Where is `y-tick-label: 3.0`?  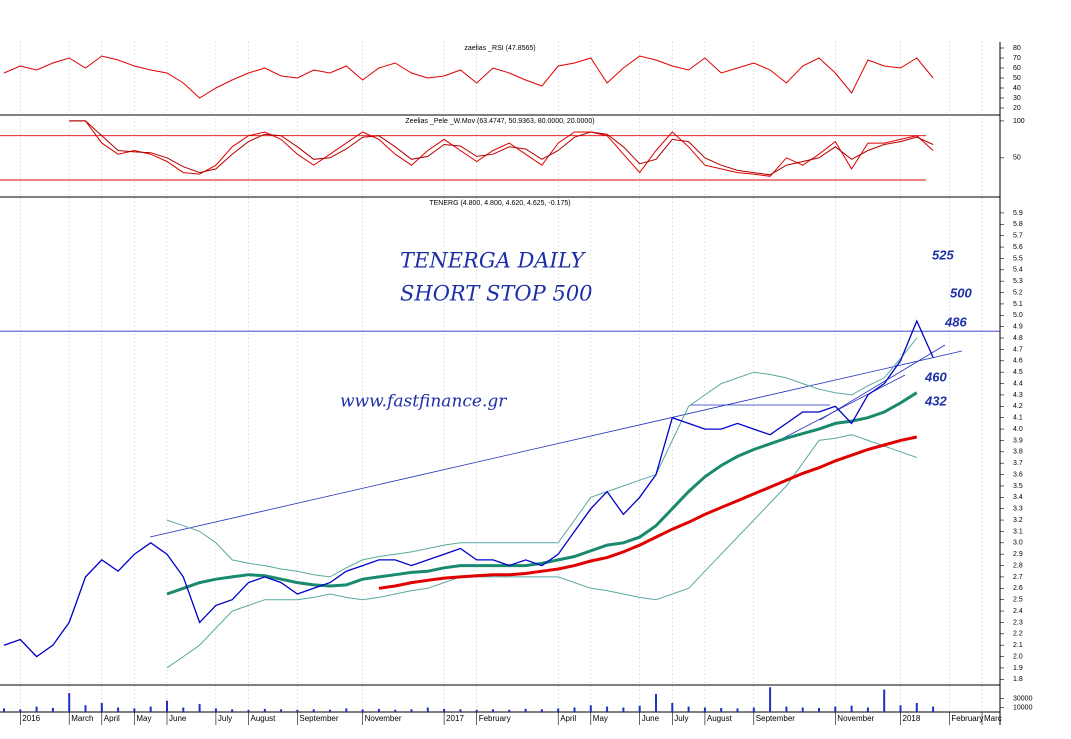 y-tick-label: 3.0 is located at coordinates (1018, 543).